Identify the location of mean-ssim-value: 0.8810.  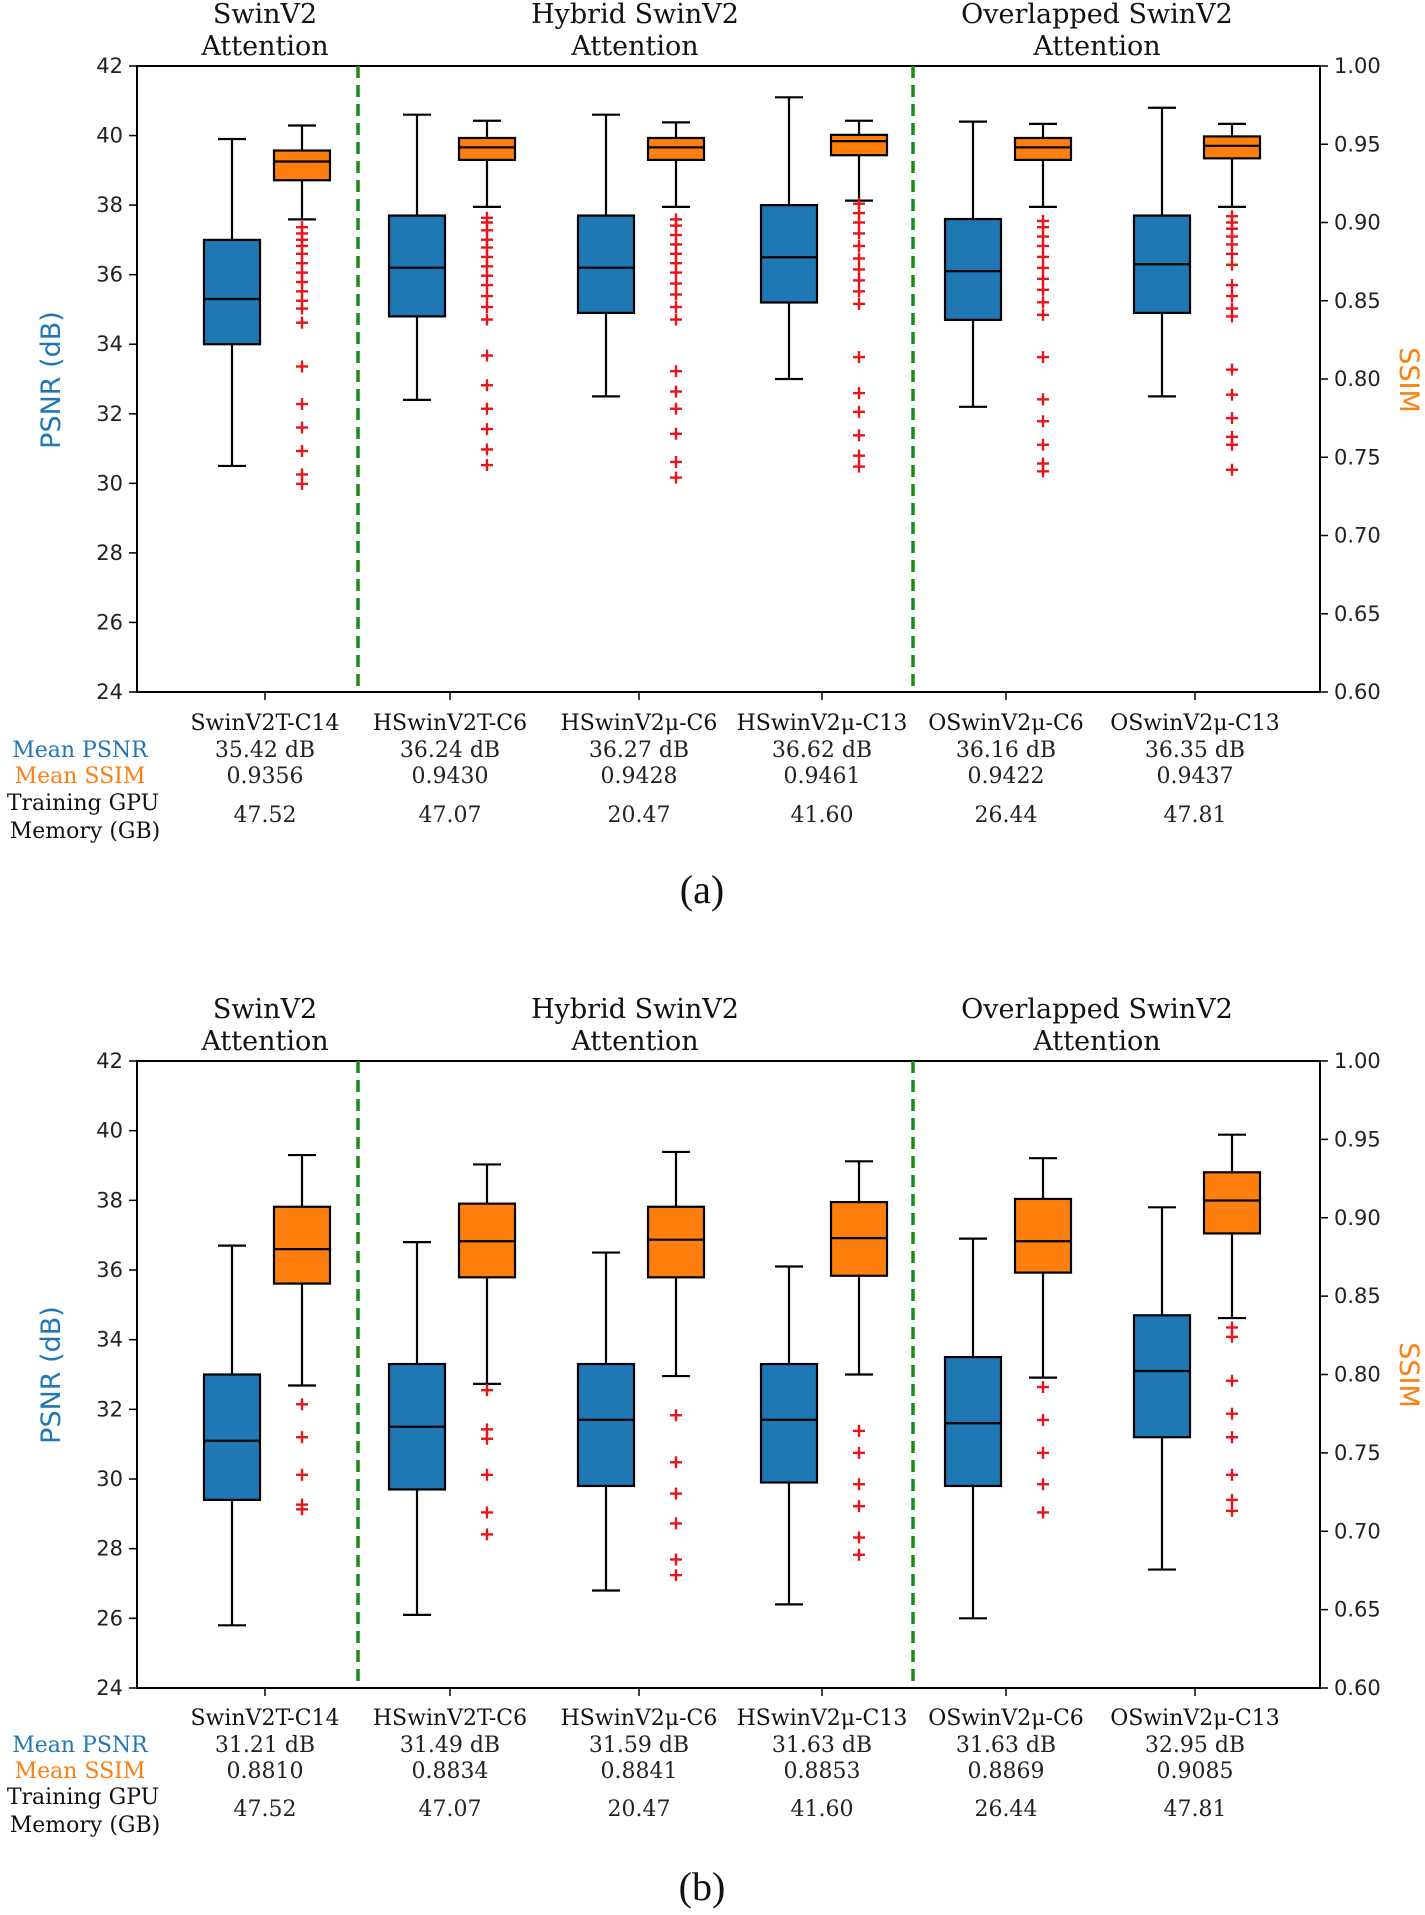
(265, 1771).